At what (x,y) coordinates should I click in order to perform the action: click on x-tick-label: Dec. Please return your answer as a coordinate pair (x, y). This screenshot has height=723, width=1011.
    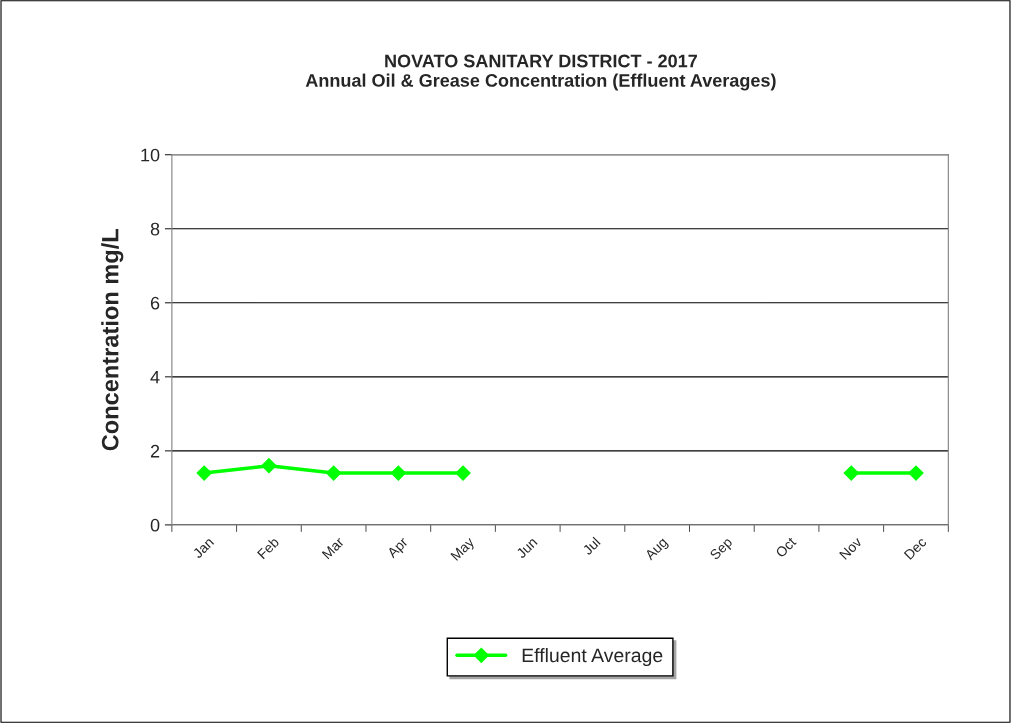
    Looking at the image, I should click on (915, 548).